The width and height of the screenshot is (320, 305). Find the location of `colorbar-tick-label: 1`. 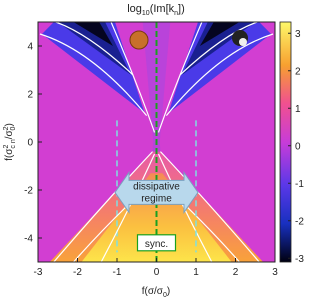

colorbar-tick-label: 1 is located at coordinates (298, 109).